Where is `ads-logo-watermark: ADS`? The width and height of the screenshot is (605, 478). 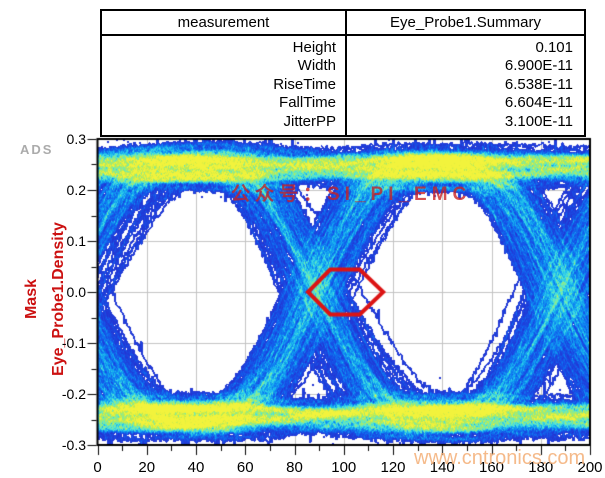
ads-logo-watermark: ADS is located at coordinates (37, 149).